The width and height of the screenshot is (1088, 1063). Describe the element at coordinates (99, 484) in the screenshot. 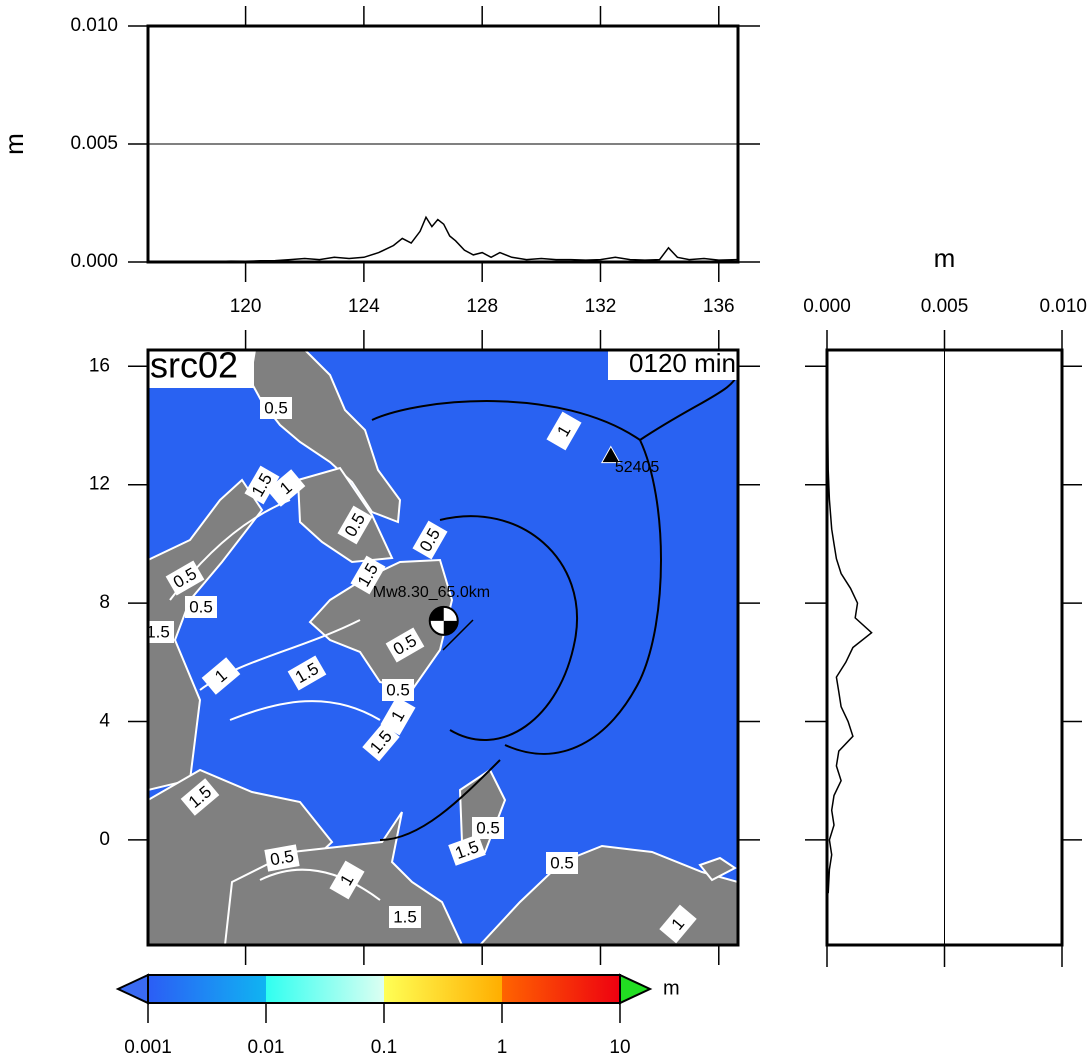

I see `y-tick-label: 12` at that location.